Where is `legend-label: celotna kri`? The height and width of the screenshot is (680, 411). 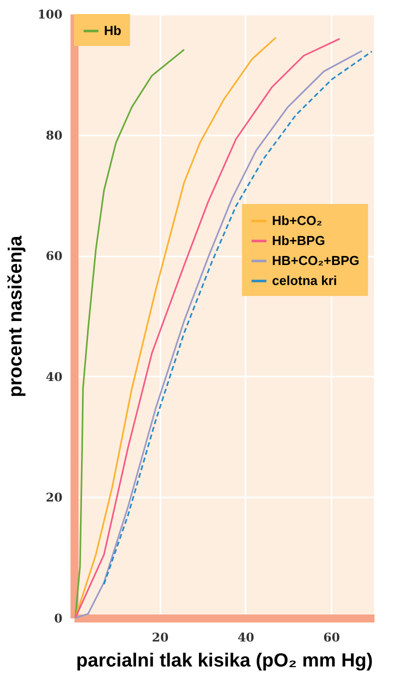 legend-label: celotna kri is located at coordinates (305, 280).